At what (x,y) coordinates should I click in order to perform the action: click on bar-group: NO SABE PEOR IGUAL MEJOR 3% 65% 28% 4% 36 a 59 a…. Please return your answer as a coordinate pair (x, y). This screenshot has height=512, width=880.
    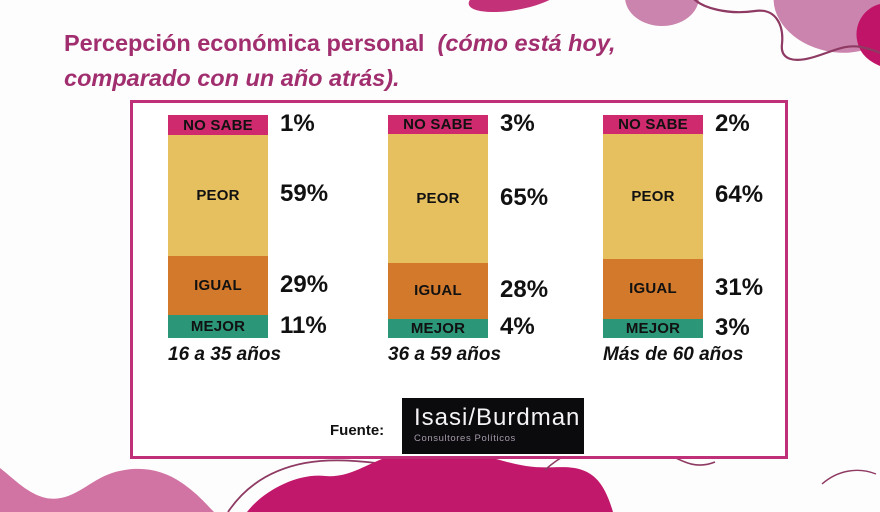
    Looking at the image, I should click on (500, 257).